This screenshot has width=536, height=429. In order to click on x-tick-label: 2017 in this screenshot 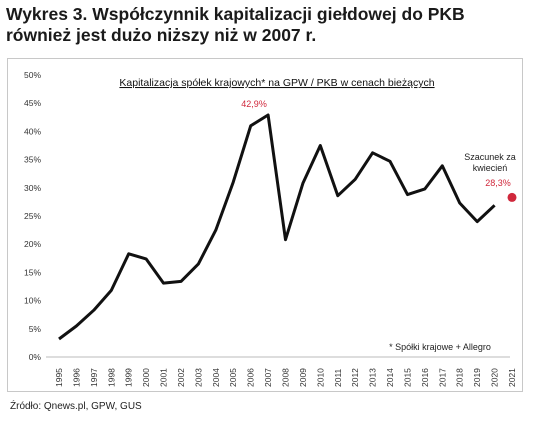, I will do `click(442, 377)`.